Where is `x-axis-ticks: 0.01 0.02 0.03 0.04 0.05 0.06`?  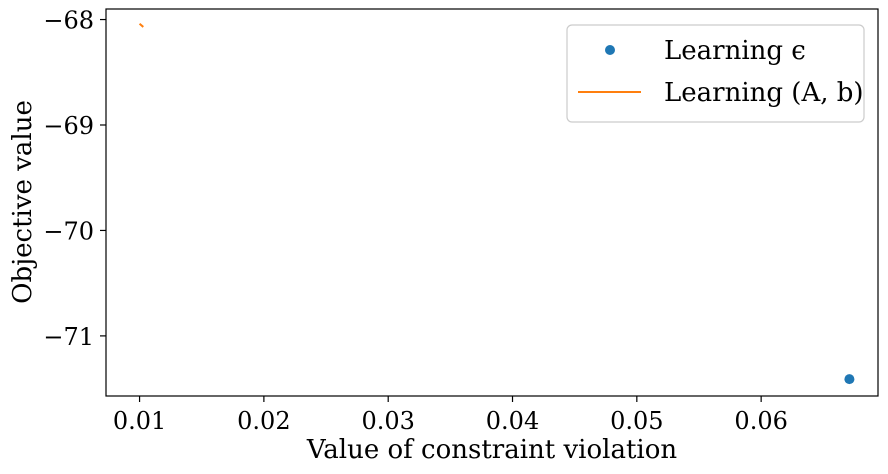
x-axis-ticks: 0.01 0.02 0.03 0.04 0.05 0.06 is located at coordinates (450, 415).